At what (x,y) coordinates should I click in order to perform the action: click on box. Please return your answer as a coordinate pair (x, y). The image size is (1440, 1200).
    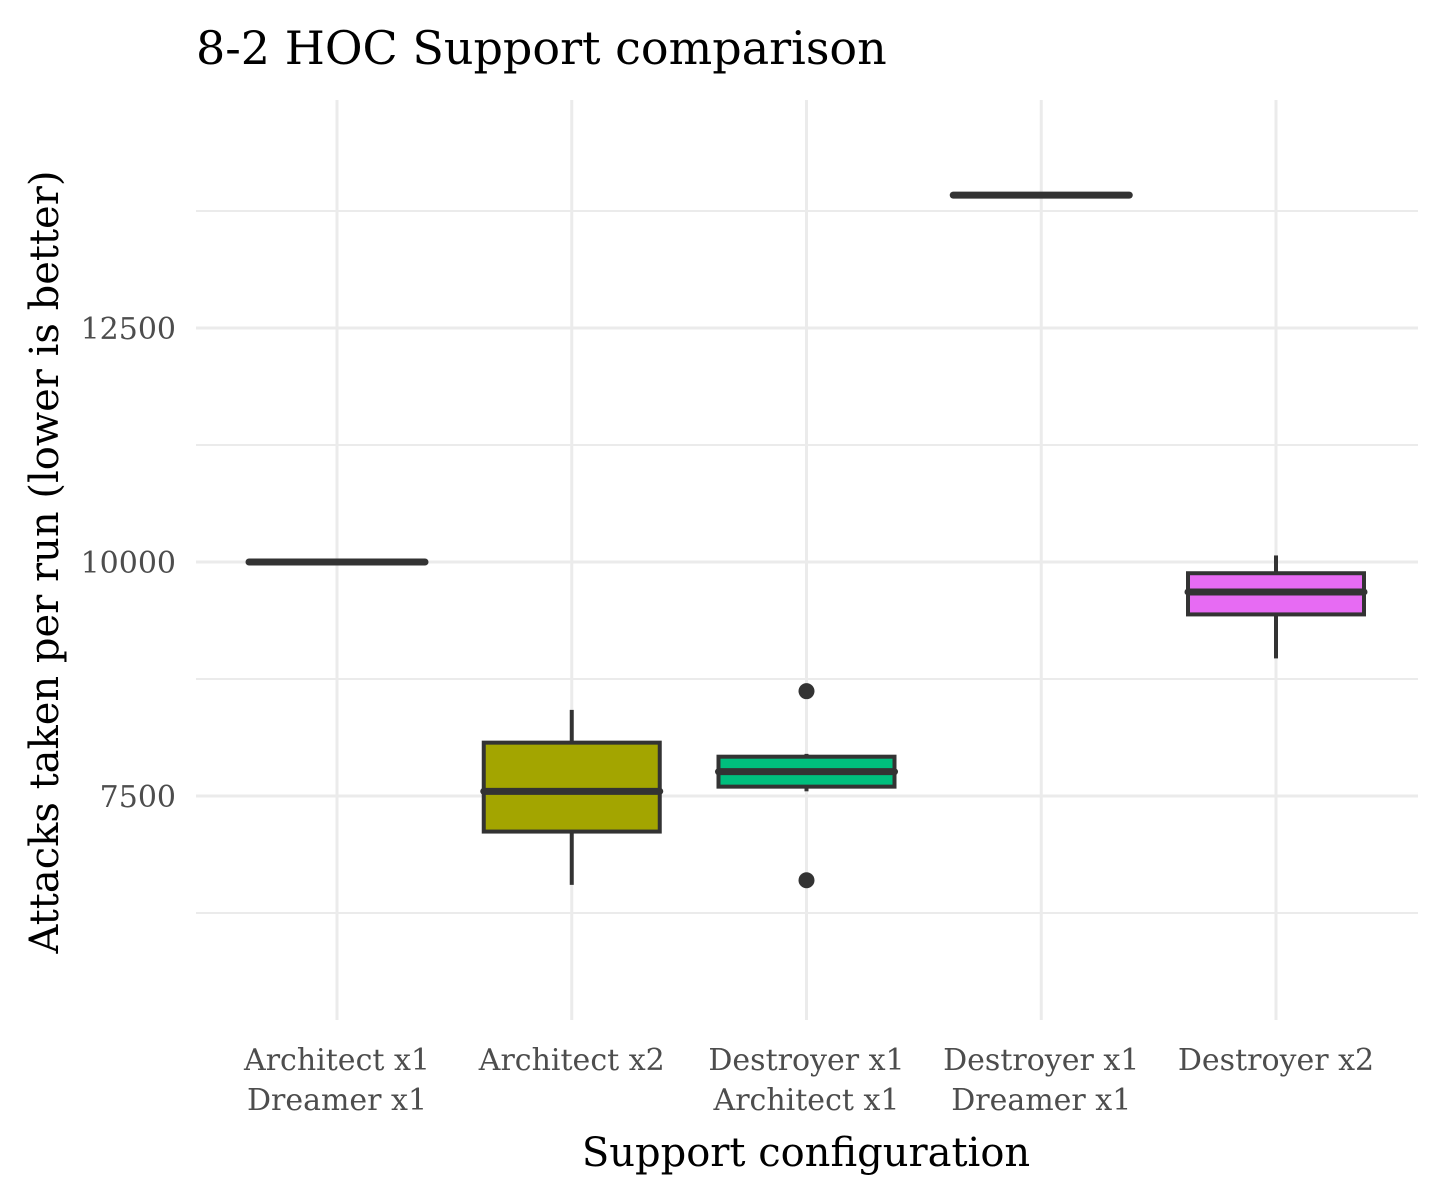
    Looking at the image, I should click on (571, 787).